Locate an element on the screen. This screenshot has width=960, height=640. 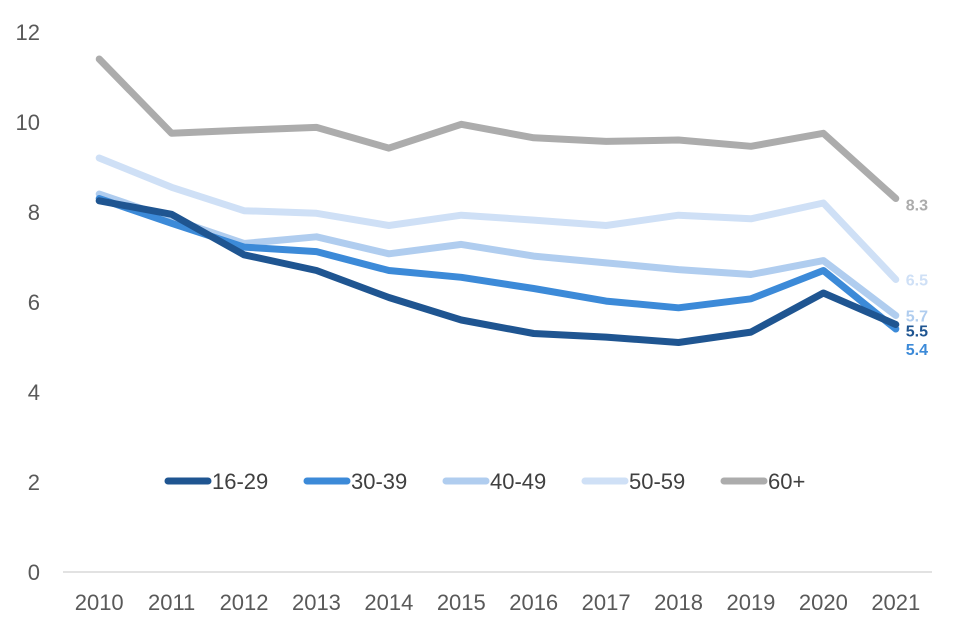
y-tick-label: 12 is located at coordinates (28, 32).